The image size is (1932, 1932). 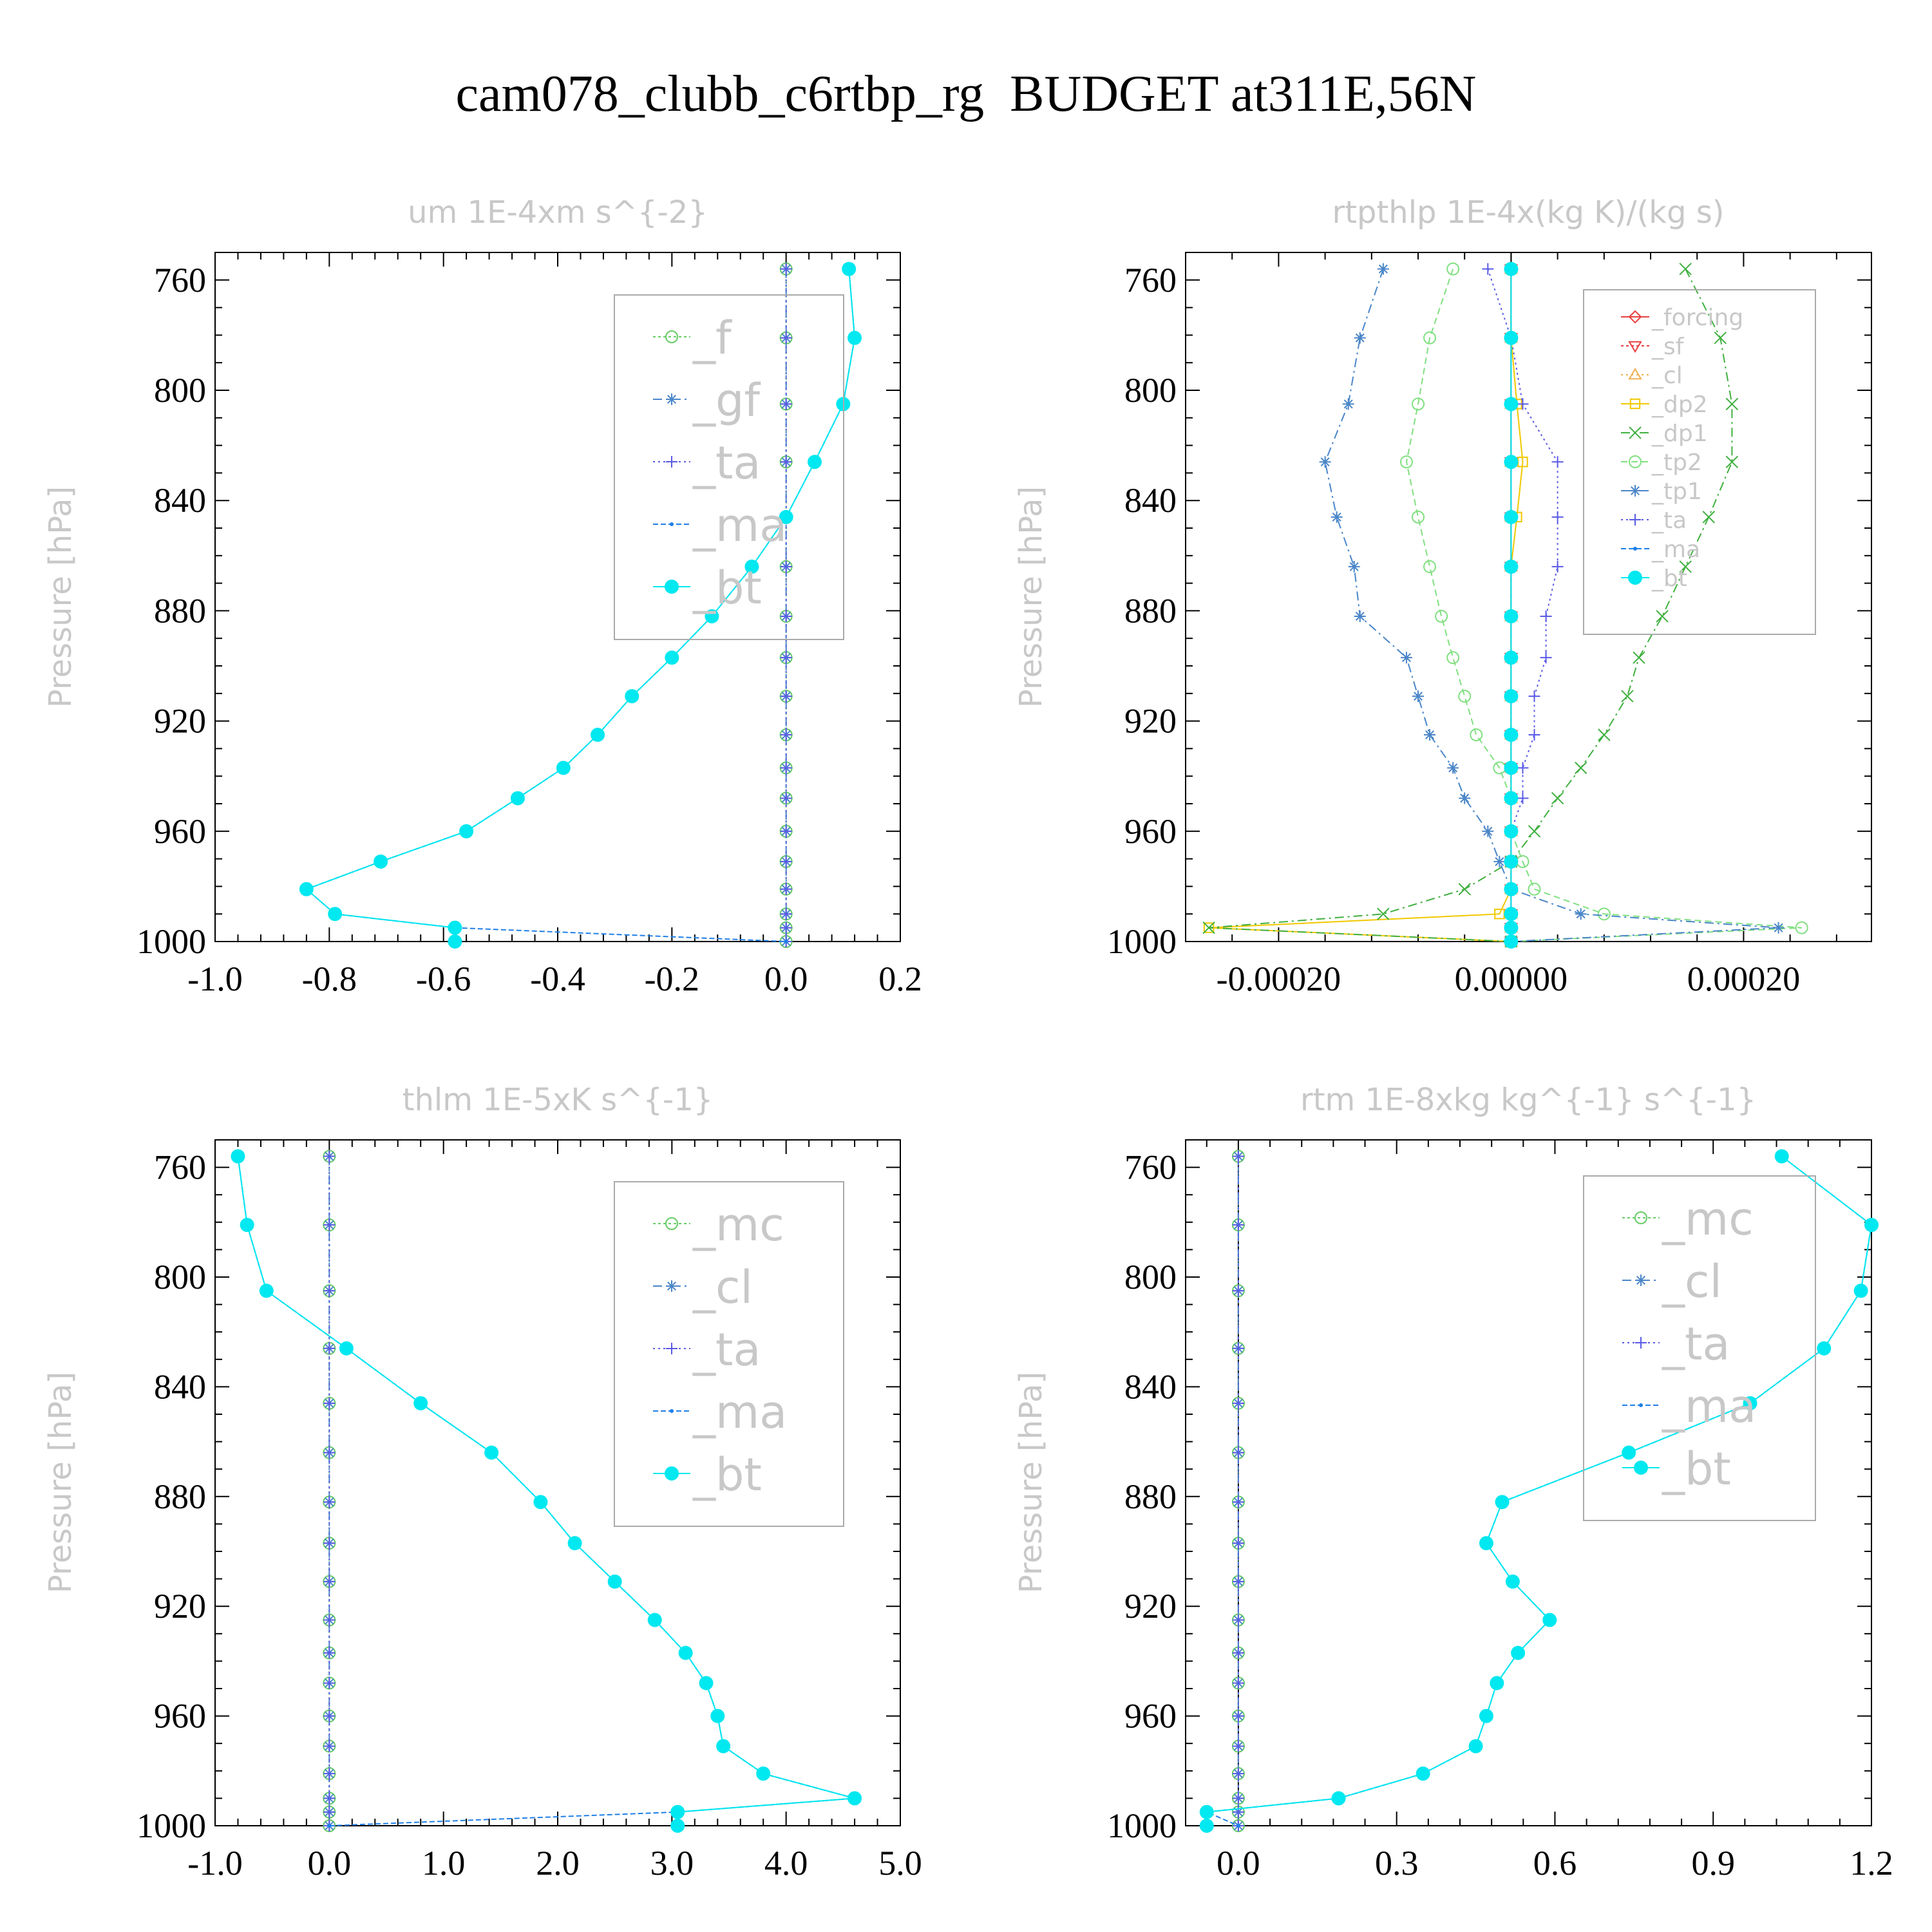 I want to click on plot-frame, so click(x=1529, y=1482).